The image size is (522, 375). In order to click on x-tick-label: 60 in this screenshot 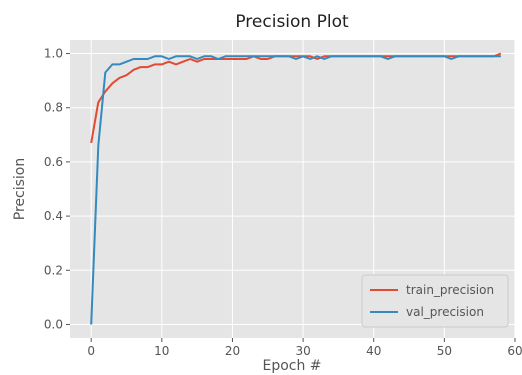, I will do `click(514, 351)`.